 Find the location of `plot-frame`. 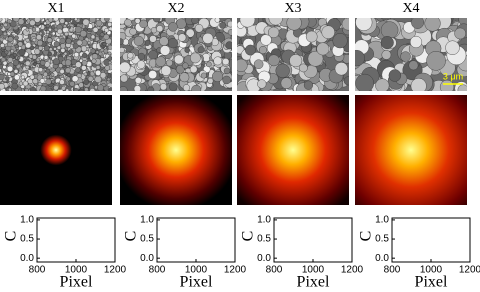

plot-frame is located at coordinates (431, 240).